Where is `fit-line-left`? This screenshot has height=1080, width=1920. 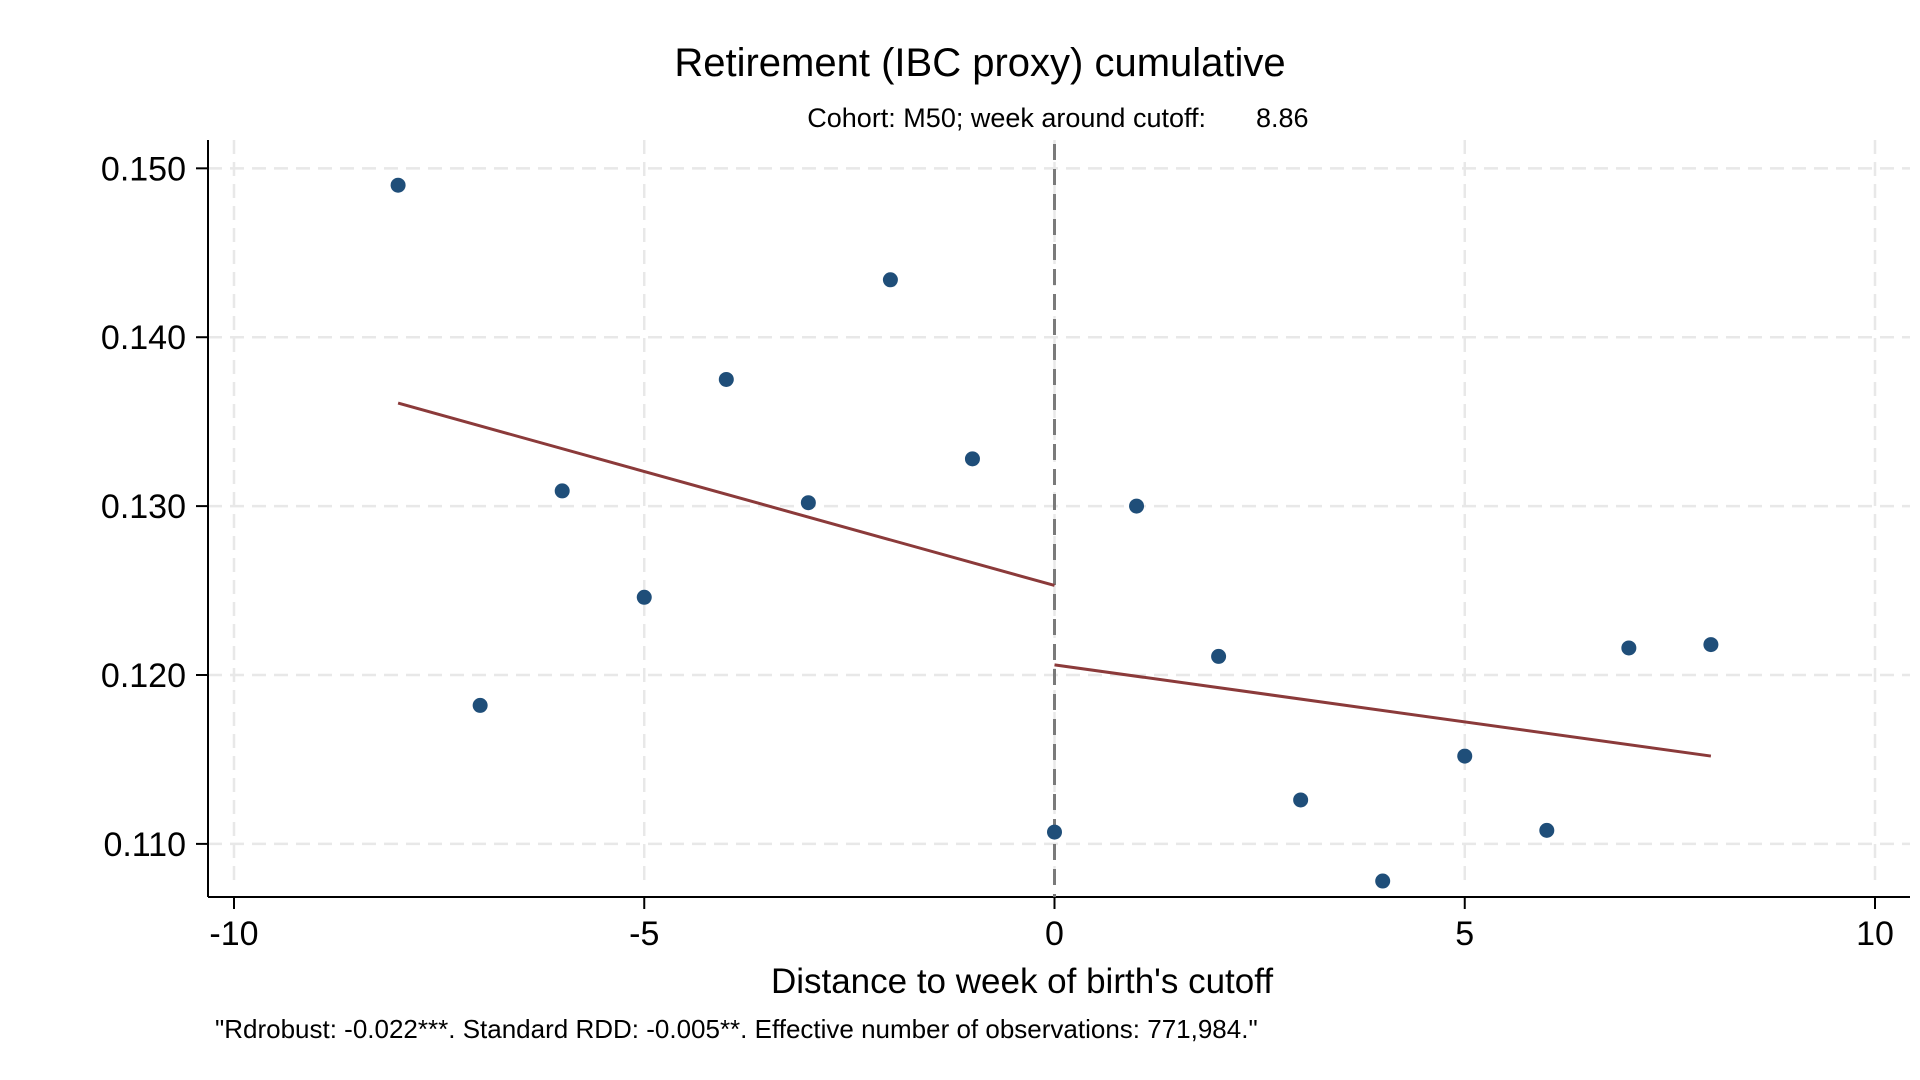
fit-line-left is located at coordinates (726, 494).